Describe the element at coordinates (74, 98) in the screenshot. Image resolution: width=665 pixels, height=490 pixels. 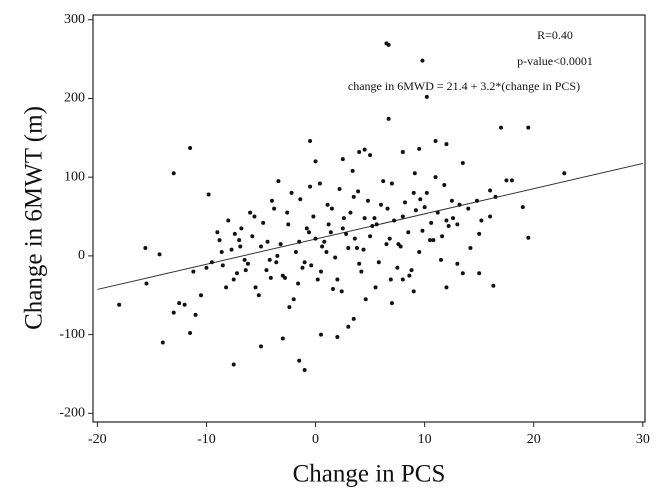
I see `y-tick-label: 200` at that location.